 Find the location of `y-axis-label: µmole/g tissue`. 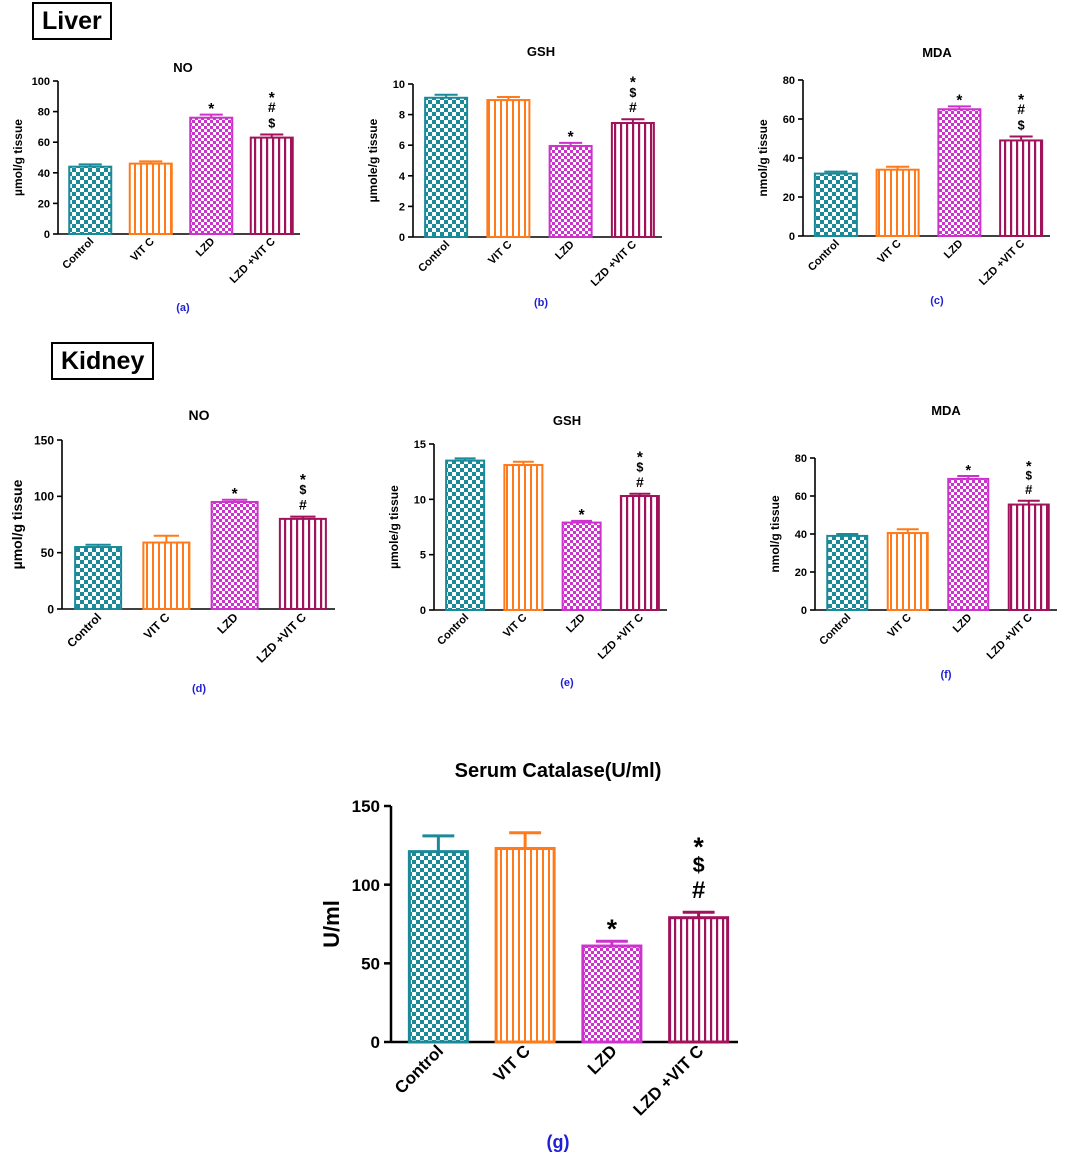

y-axis-label: µmole/g tissue is located at coordinates (394, 527).